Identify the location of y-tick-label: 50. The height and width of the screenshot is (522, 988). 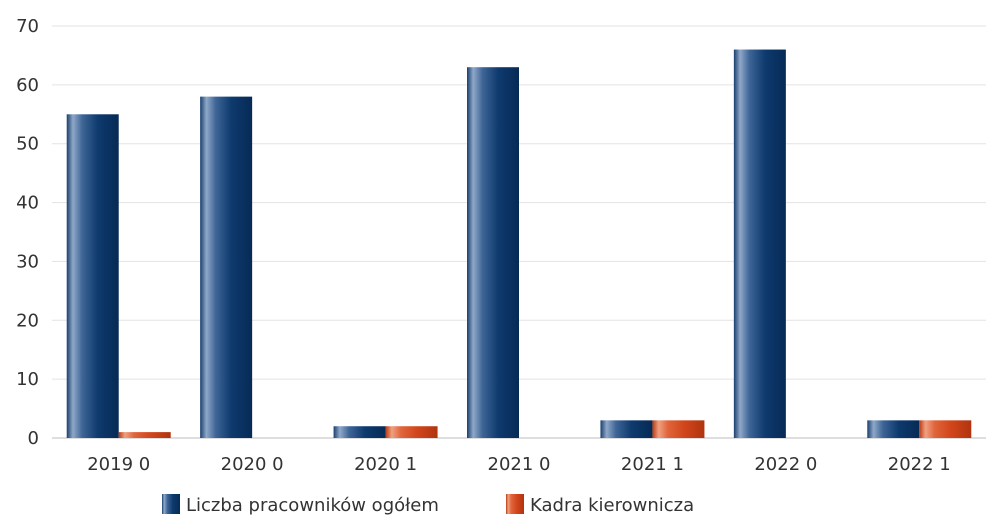
(27, 144).